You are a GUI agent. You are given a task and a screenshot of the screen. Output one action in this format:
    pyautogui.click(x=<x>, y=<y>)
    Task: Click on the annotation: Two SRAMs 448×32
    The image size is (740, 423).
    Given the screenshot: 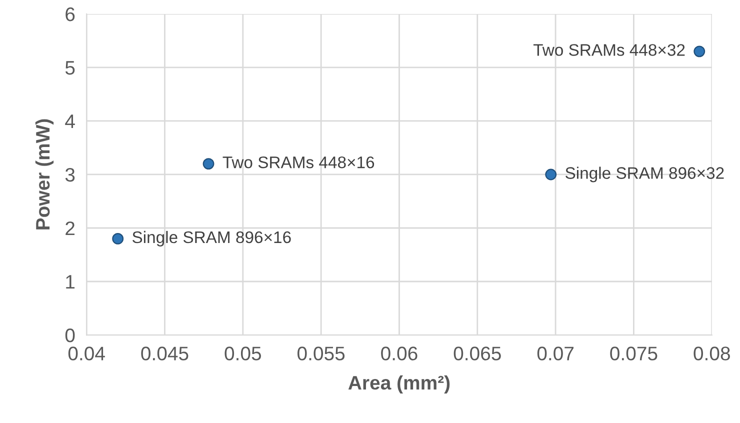 What is the action you would take?
    pyautogui.click(x=609, y=50)
    